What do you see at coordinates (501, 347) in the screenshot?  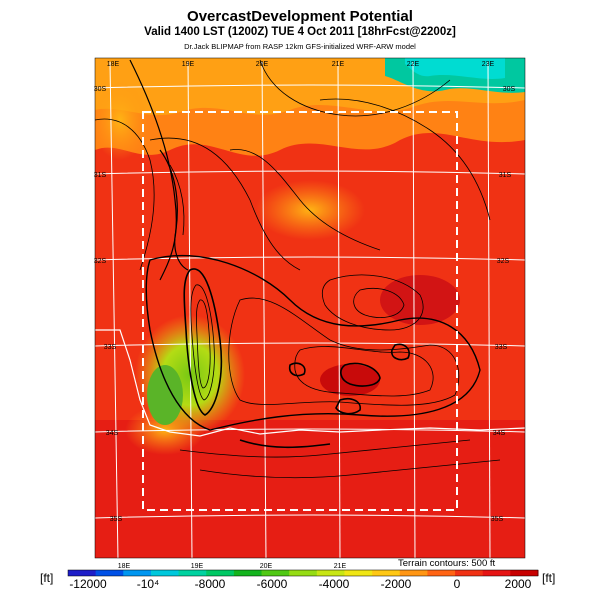 I see `right-lat-label: 33S` at bounding box center [501, 347].